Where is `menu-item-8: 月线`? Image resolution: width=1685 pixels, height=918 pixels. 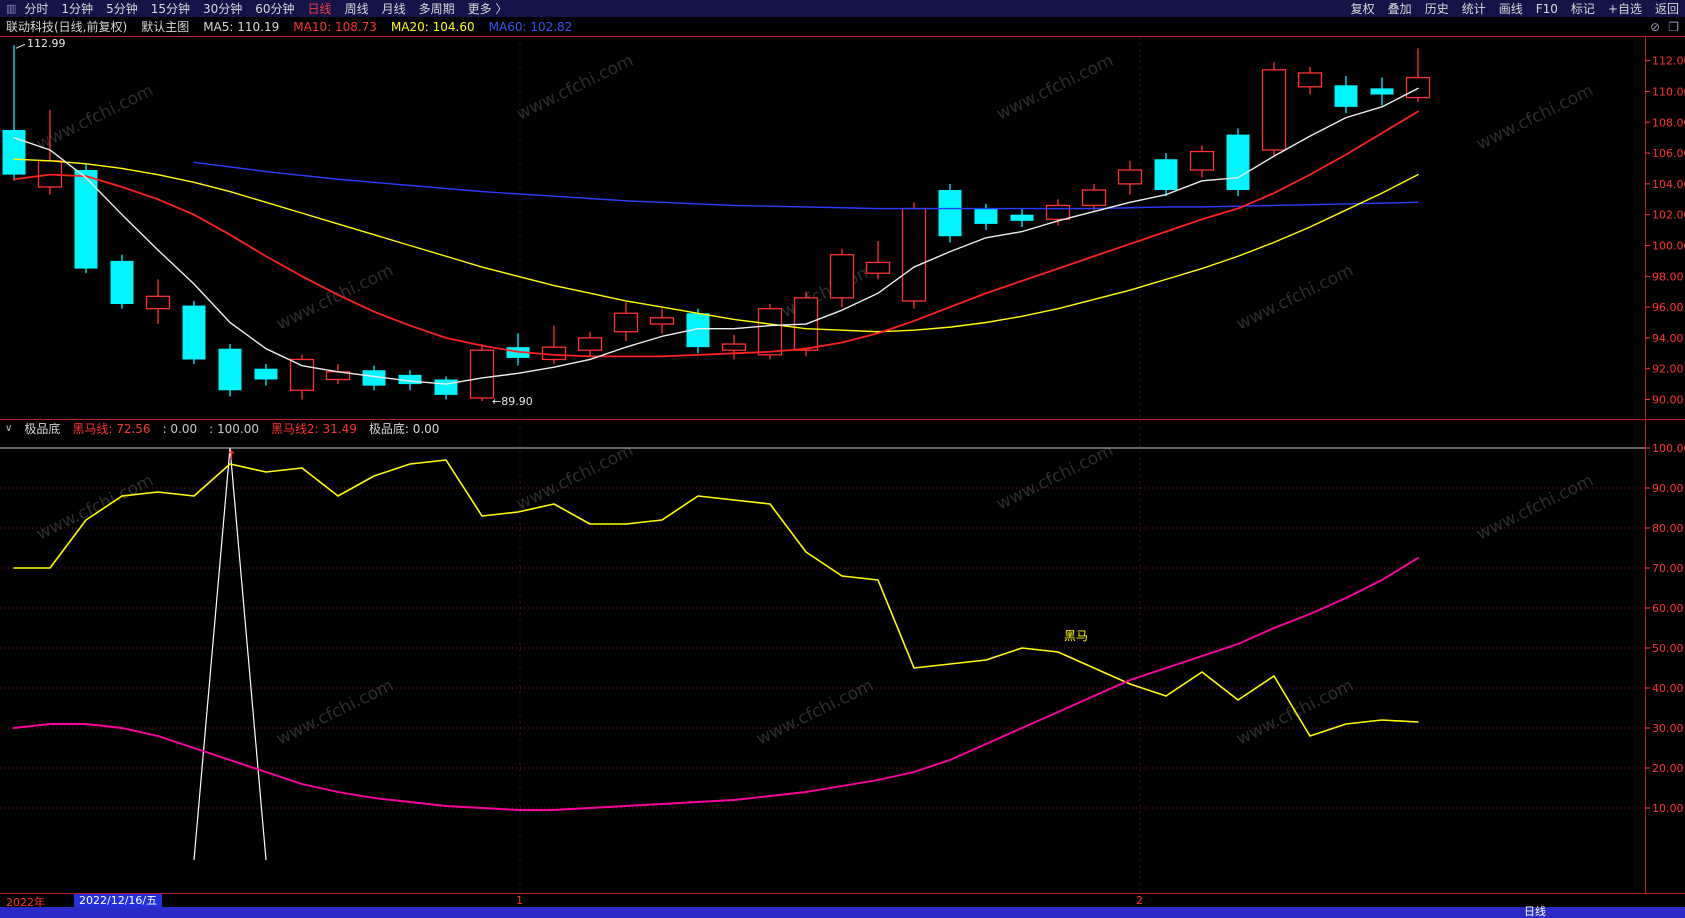 menu-item-8: 月线 is located at coordinates (393, 9).